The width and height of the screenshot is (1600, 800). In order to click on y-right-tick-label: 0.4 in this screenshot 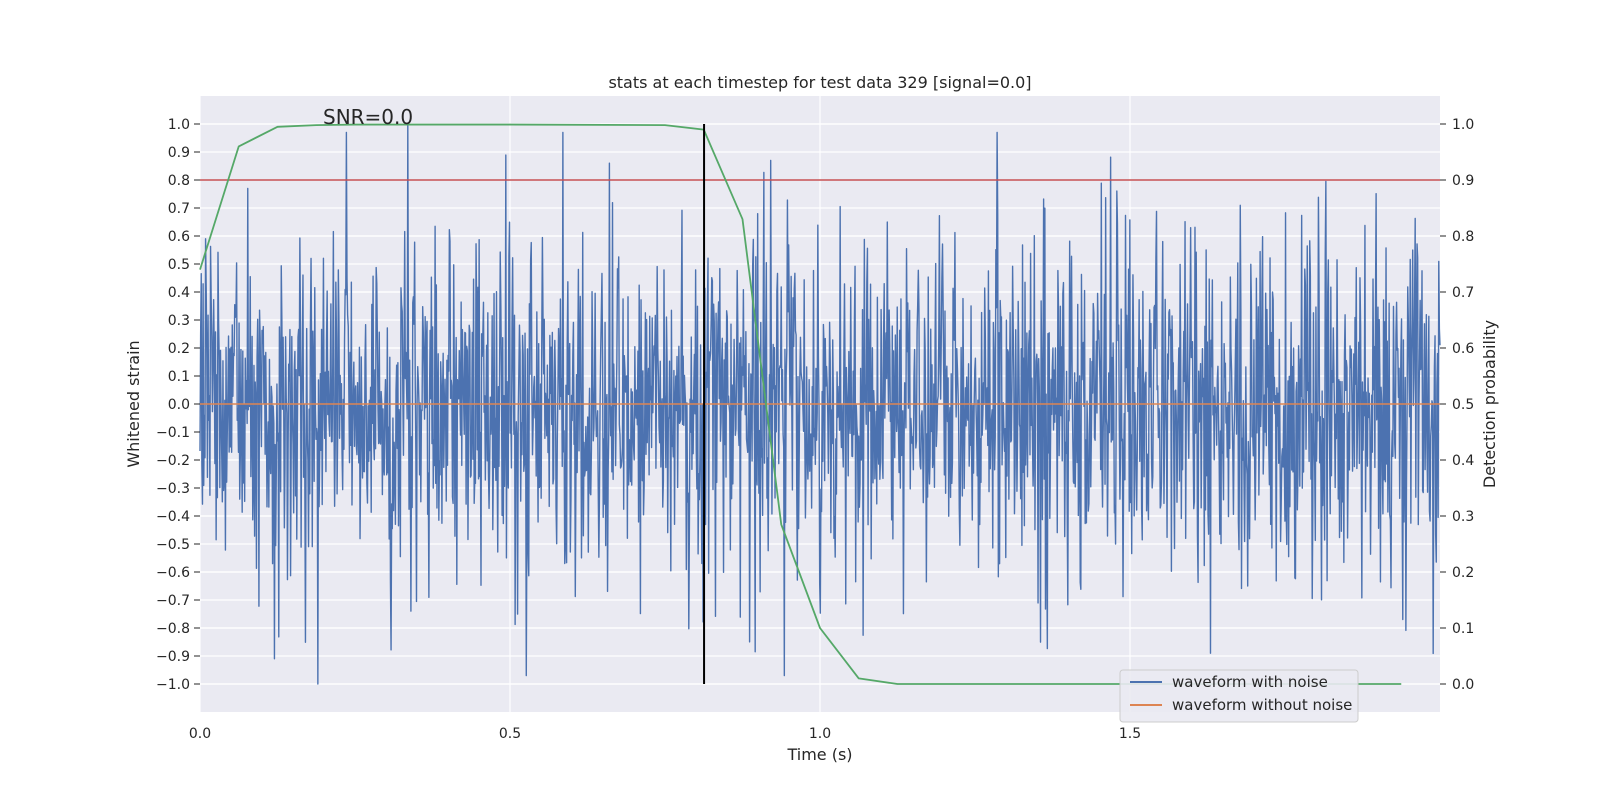, I will do `click(1463, 461)`.